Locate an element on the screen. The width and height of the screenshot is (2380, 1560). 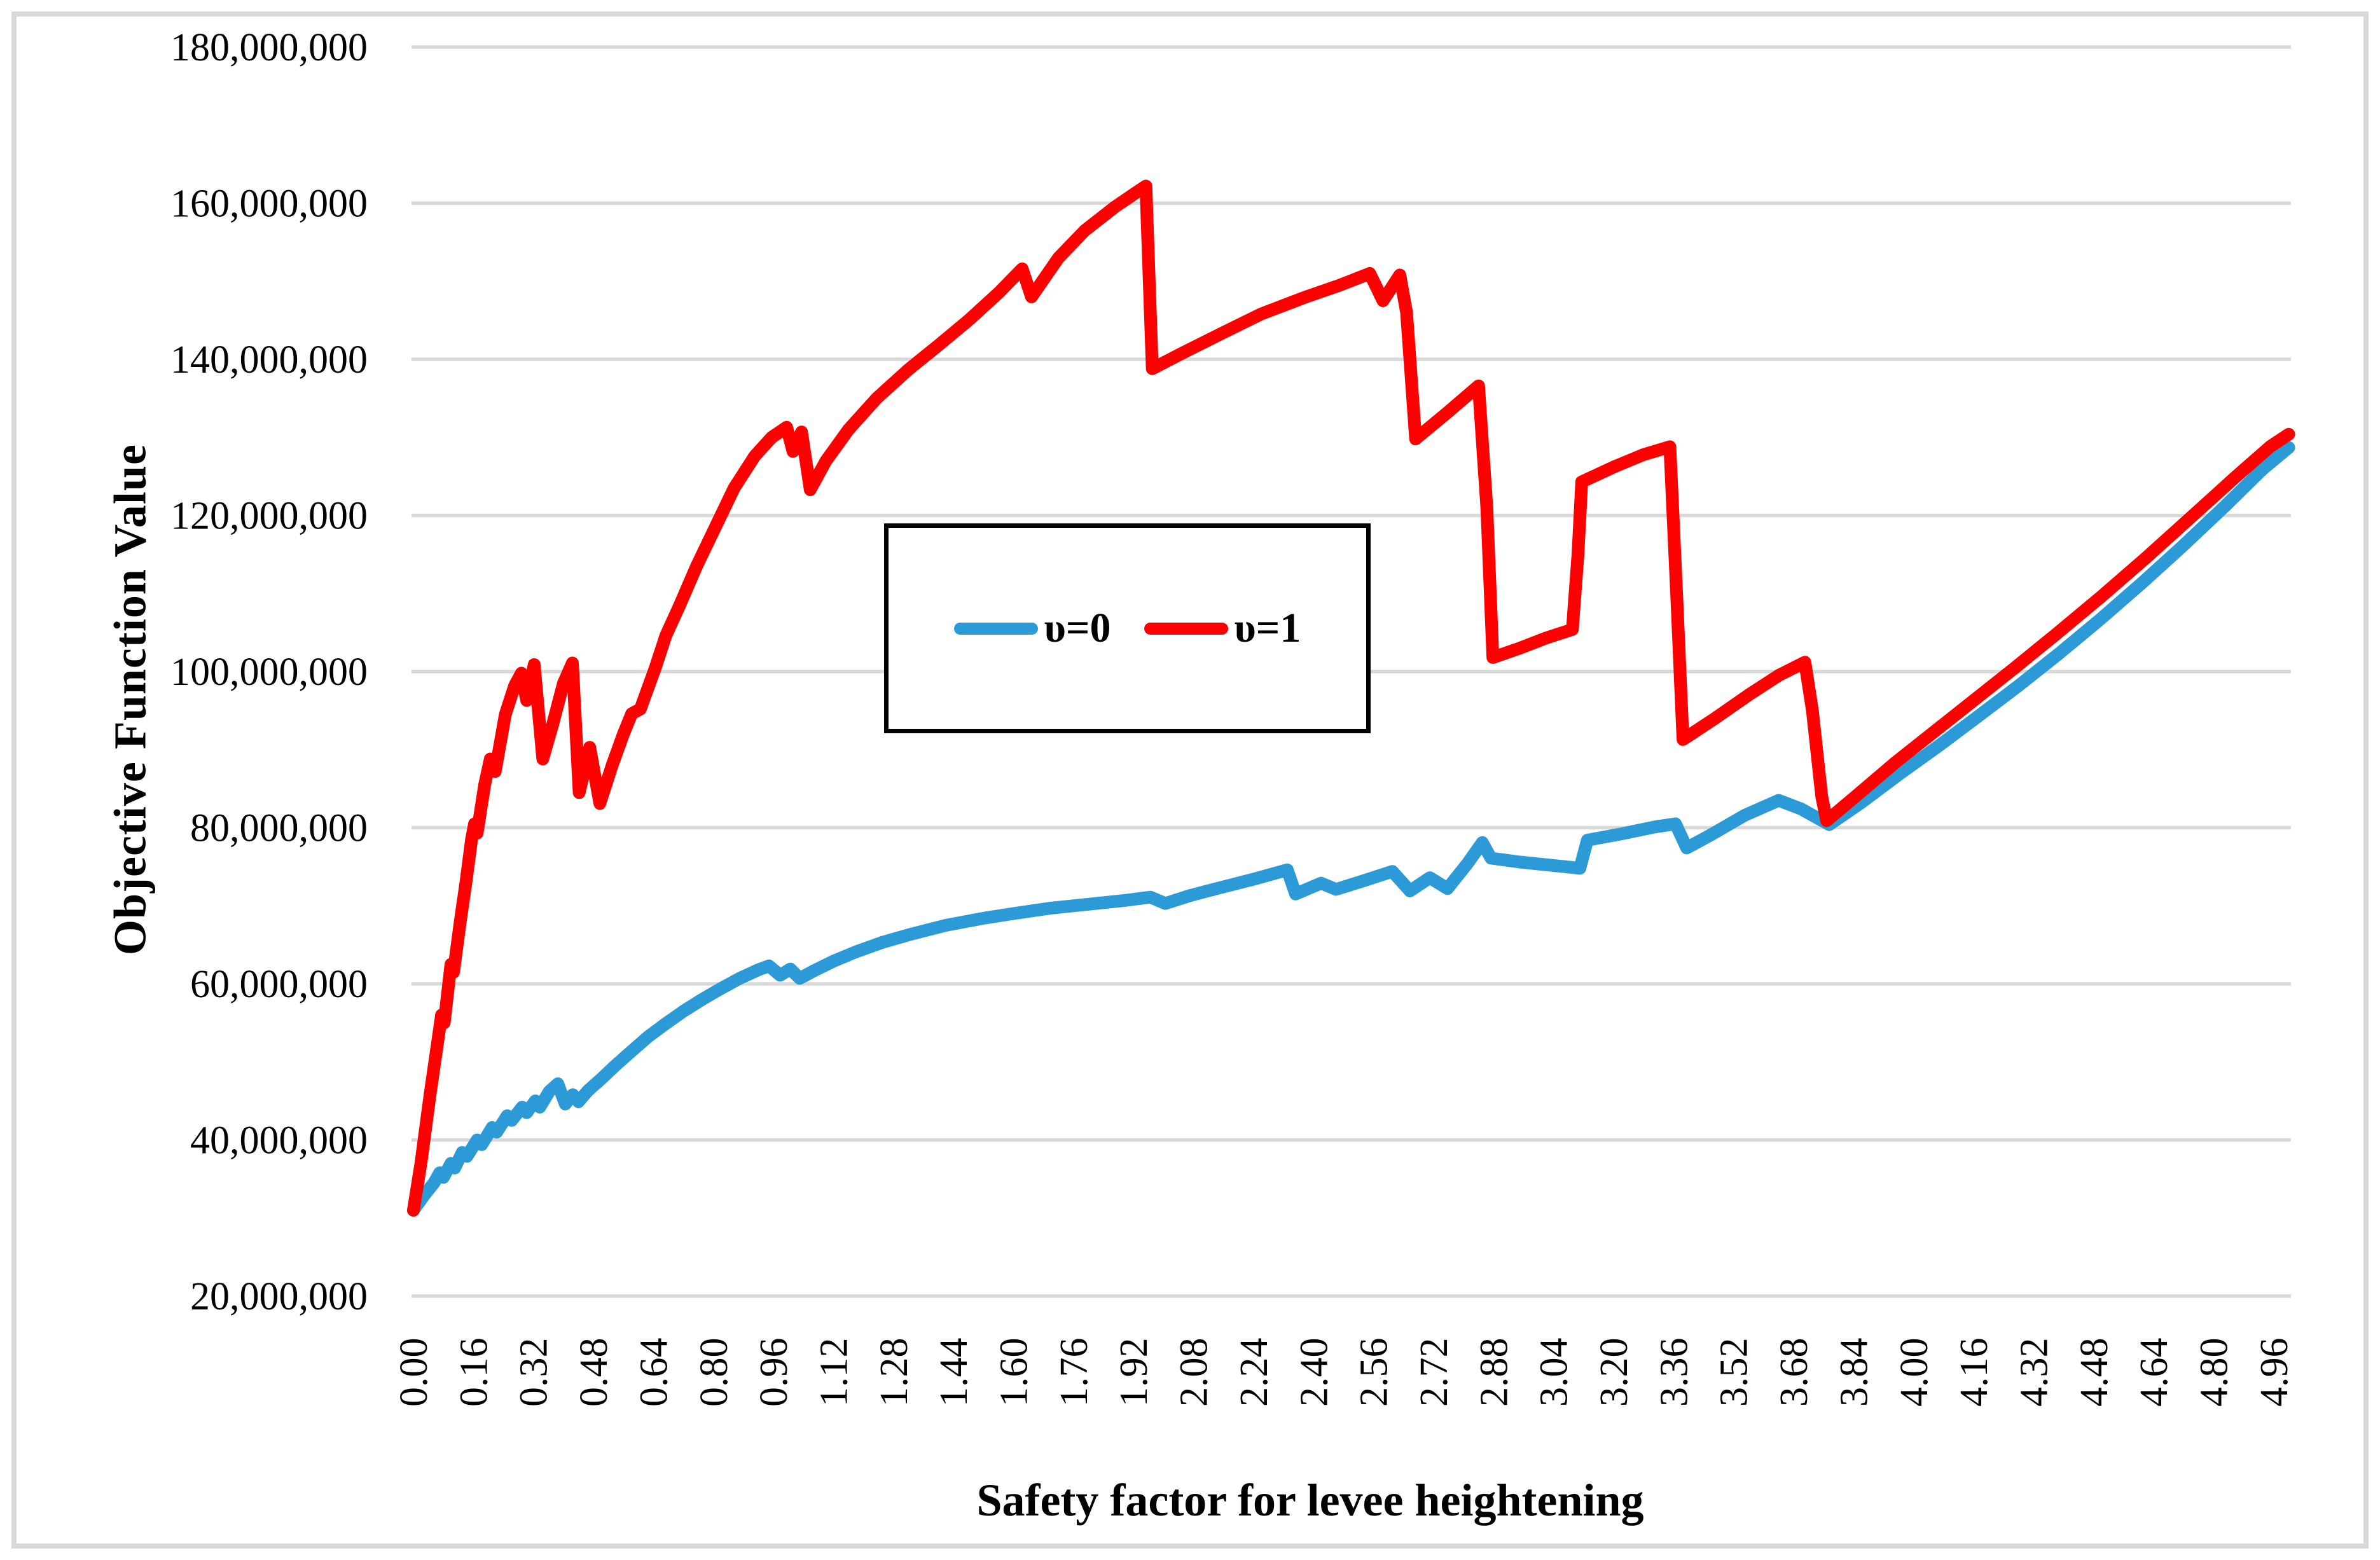
legend-box: υ=0 υ=1 is located at coordinates (1127, 628).